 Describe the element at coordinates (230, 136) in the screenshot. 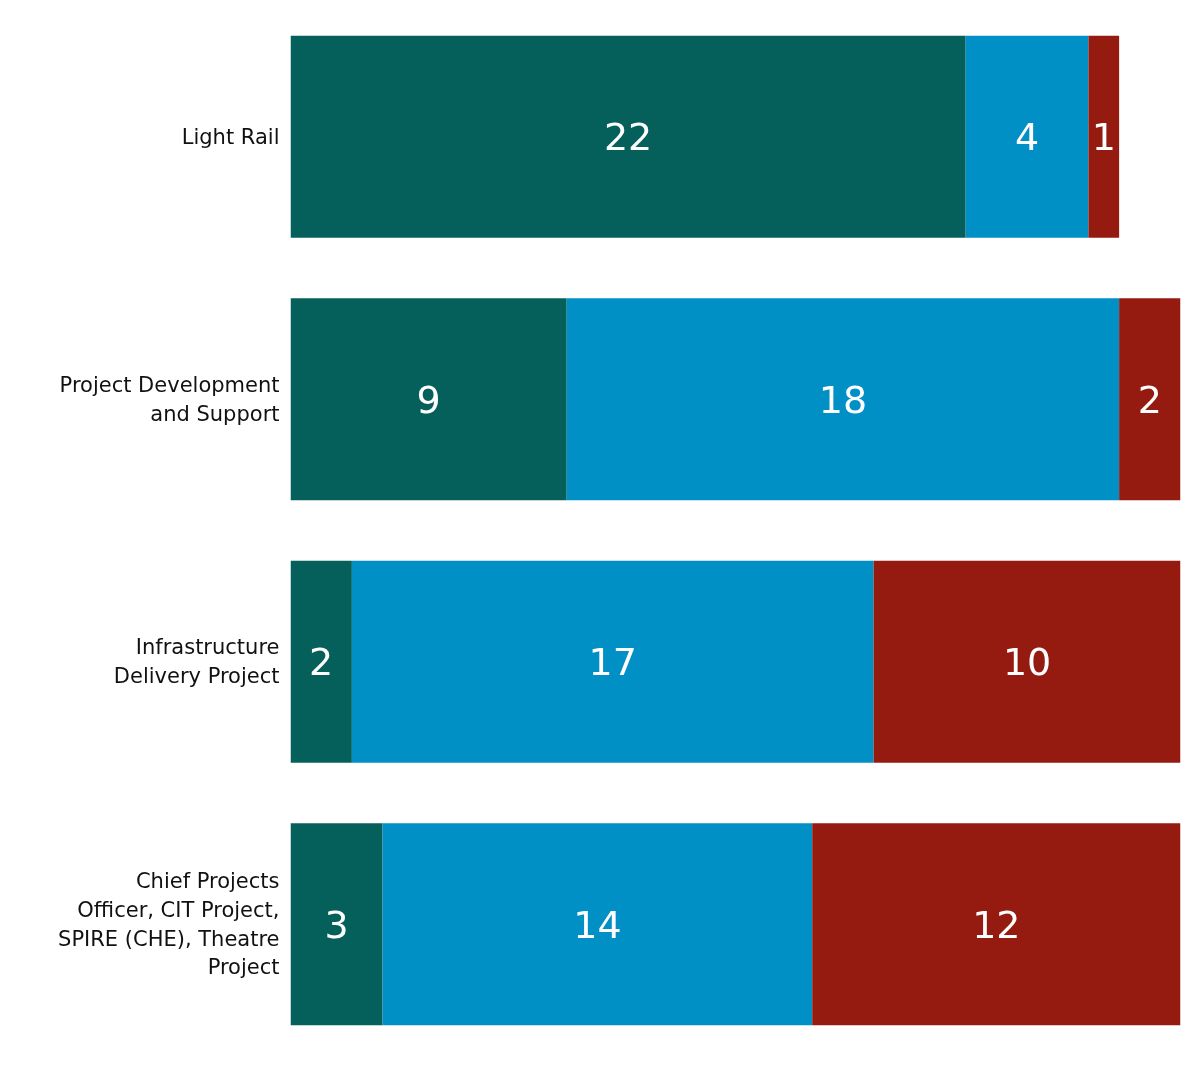

I see `y-tick-label: Light Rail` at that location.